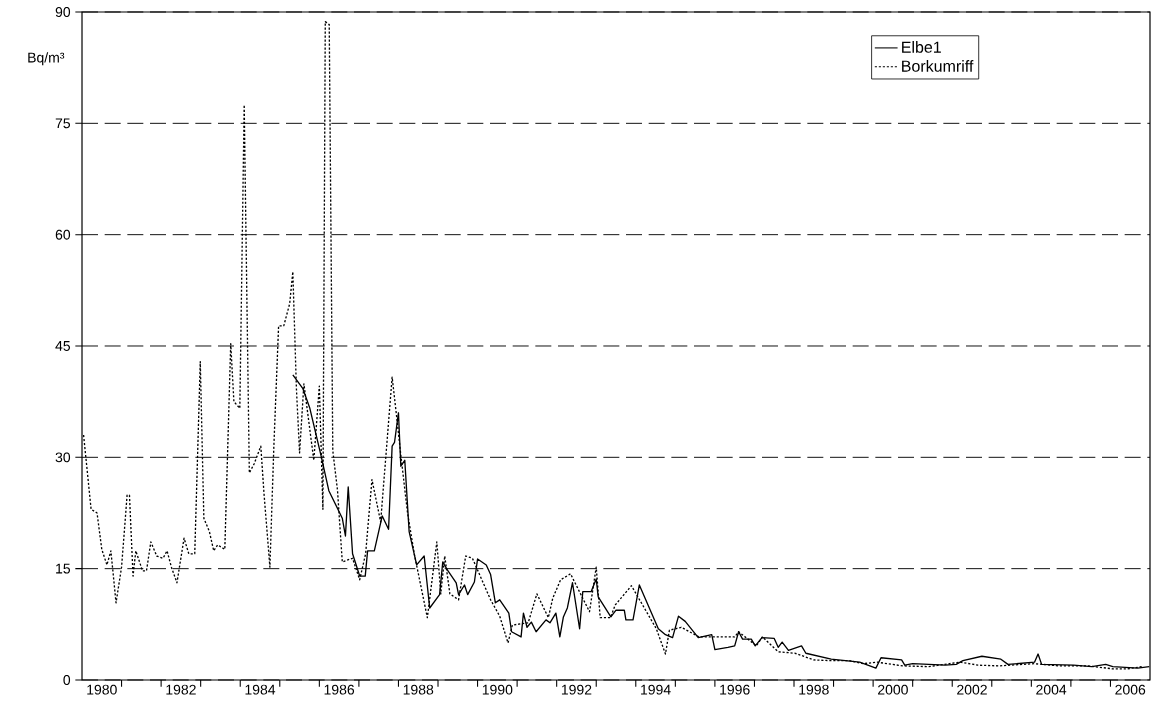 The height and width of the screenshot is (720, 1156). Describe the element at coordinates (63, 123) in the screenshot. I see `y-tick-label: 75` at that location.